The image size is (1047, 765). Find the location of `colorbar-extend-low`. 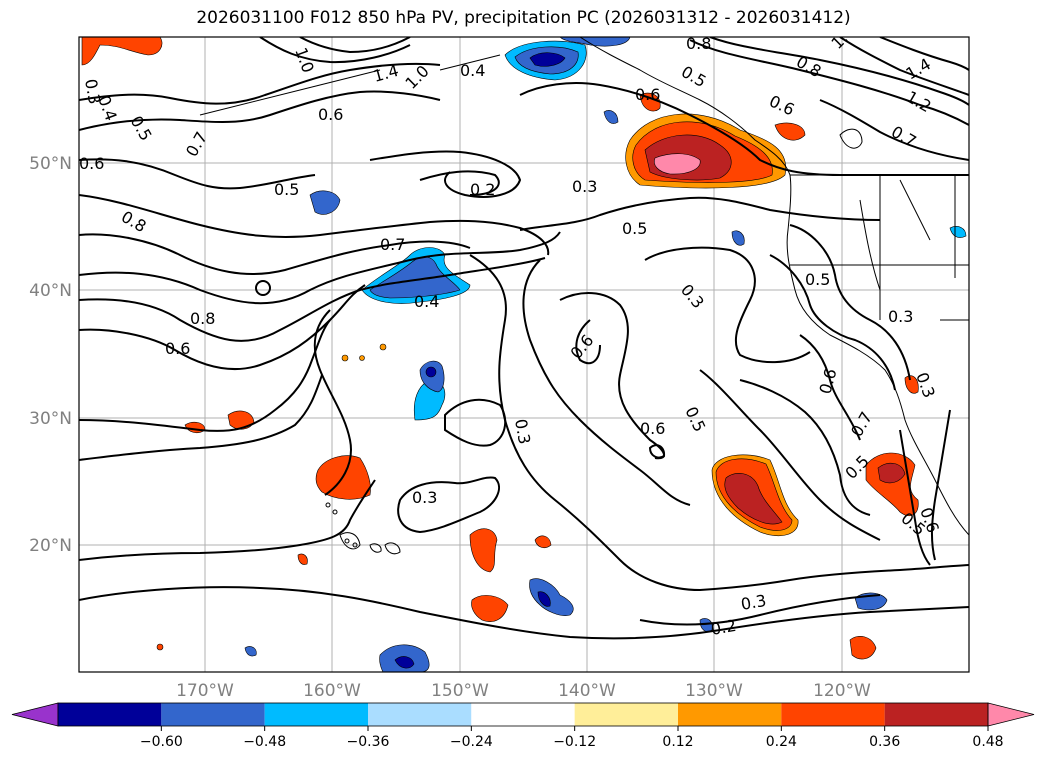

colorbar-extend-low is located at coordinates (35, 714).